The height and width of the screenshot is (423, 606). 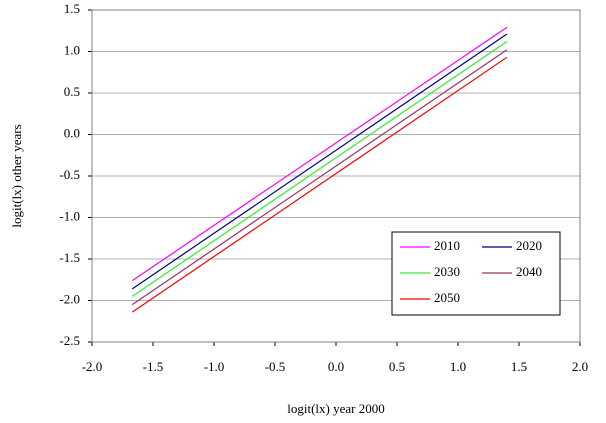 I want to click on y-tick-label: 1.0, so click(x=72, y=49).